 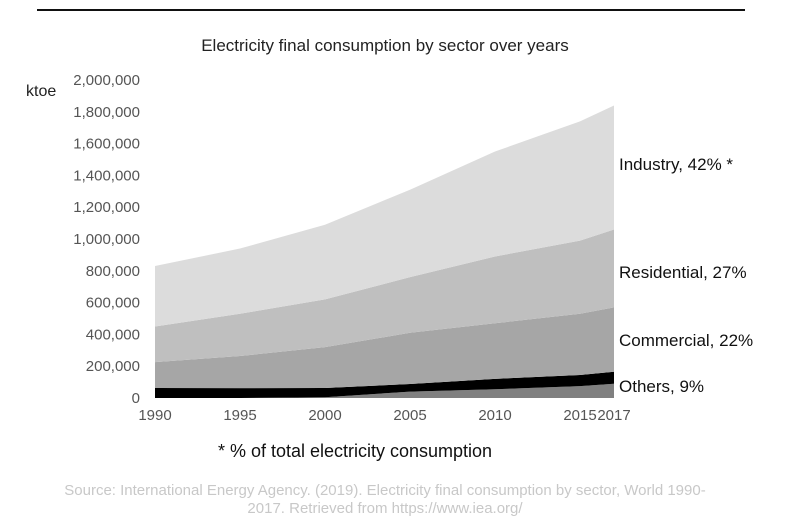 What do you see at coordinates (686, 340) in the screenshot?
I see `series-annotation: Commercial, 22%` at bounding box center [686, 340].